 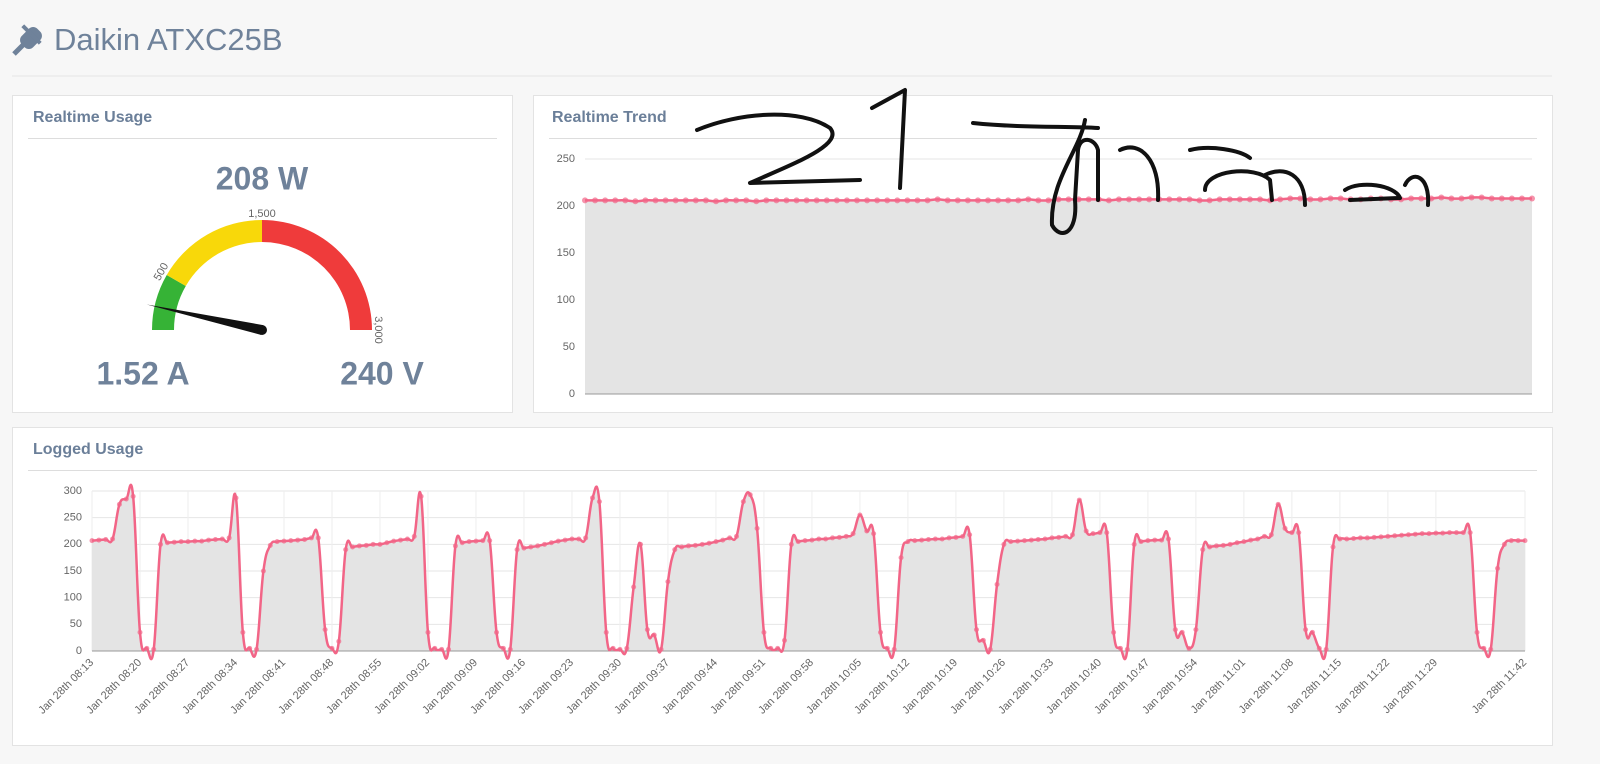 What do you see at coordinates (27, 40) in the screenshot?
I see `plug-icon` at bounding box center [27, 40].